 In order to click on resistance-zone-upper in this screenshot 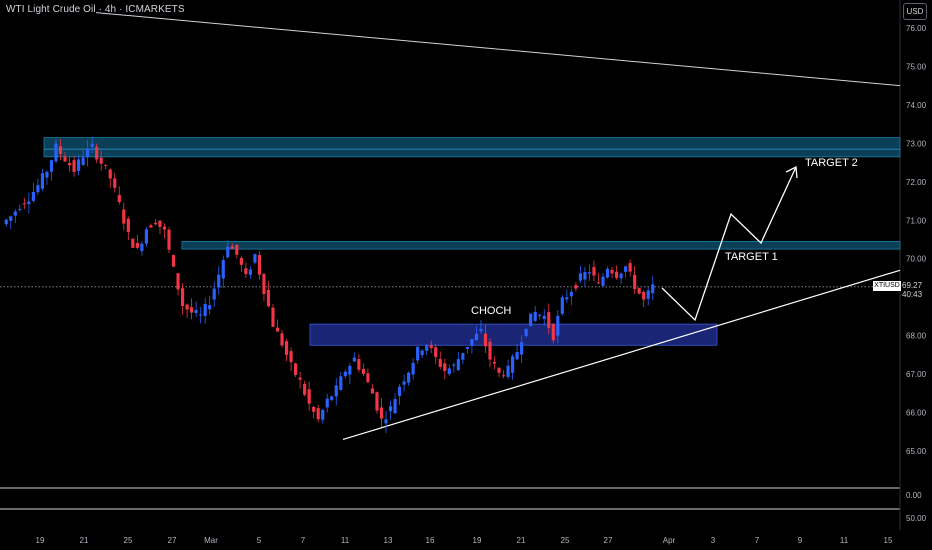, I will do `click(472, 147)`.